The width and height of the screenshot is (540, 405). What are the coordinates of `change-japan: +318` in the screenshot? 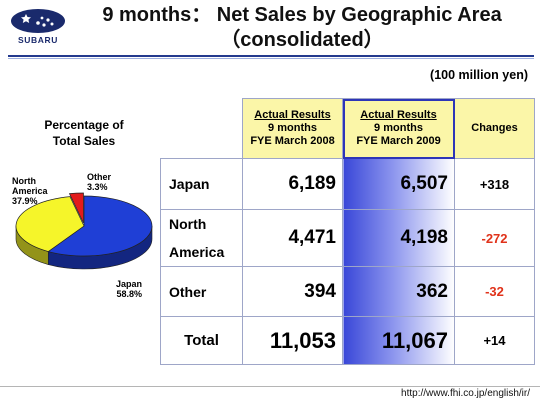 It's located at (494, 184).